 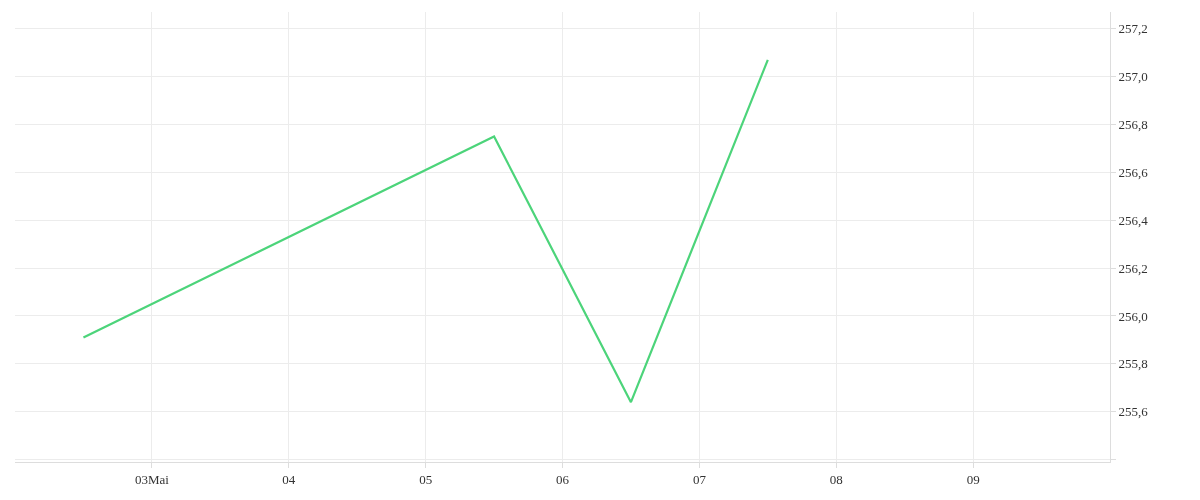 What do you see at coordinates (699, 479) in the screenshot?
I see `x-tick-label: 07` at bounding box center [699, 479].